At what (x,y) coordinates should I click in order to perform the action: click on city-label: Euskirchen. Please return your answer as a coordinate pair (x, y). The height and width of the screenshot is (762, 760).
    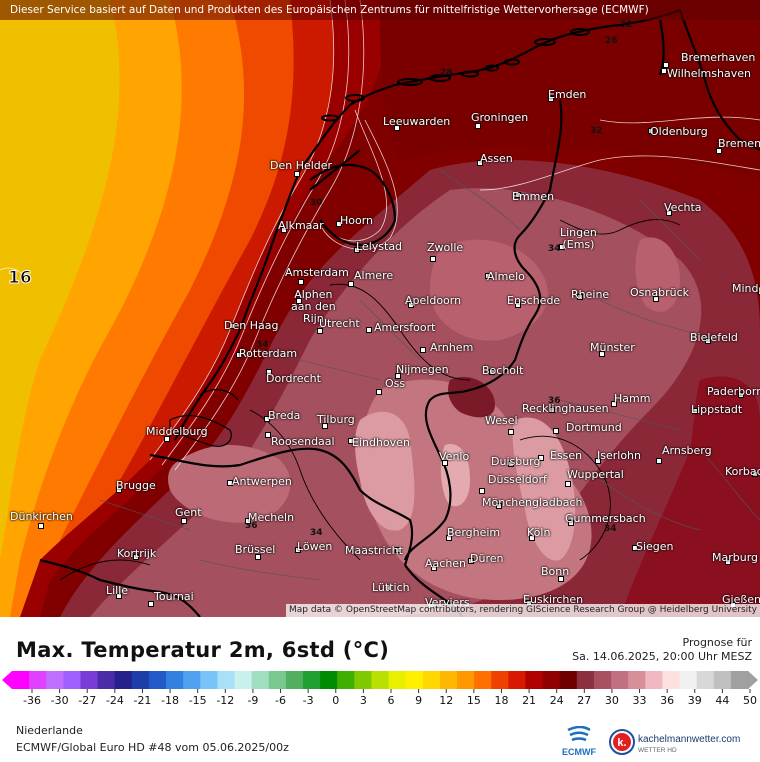
    Looking at the image, I should click on (553, 599).